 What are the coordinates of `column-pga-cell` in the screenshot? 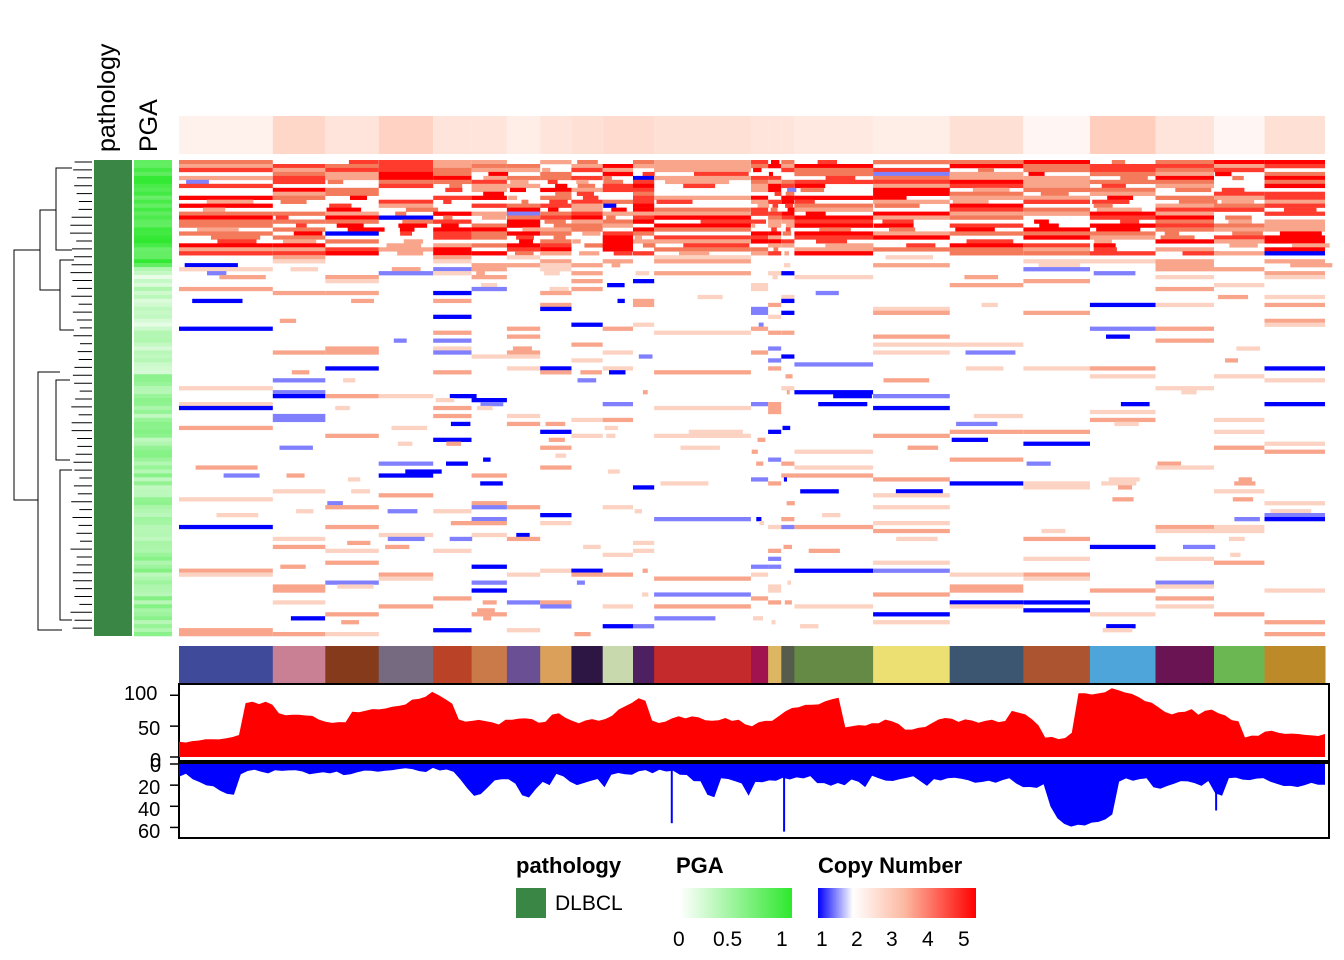 It's located at (617, 135).